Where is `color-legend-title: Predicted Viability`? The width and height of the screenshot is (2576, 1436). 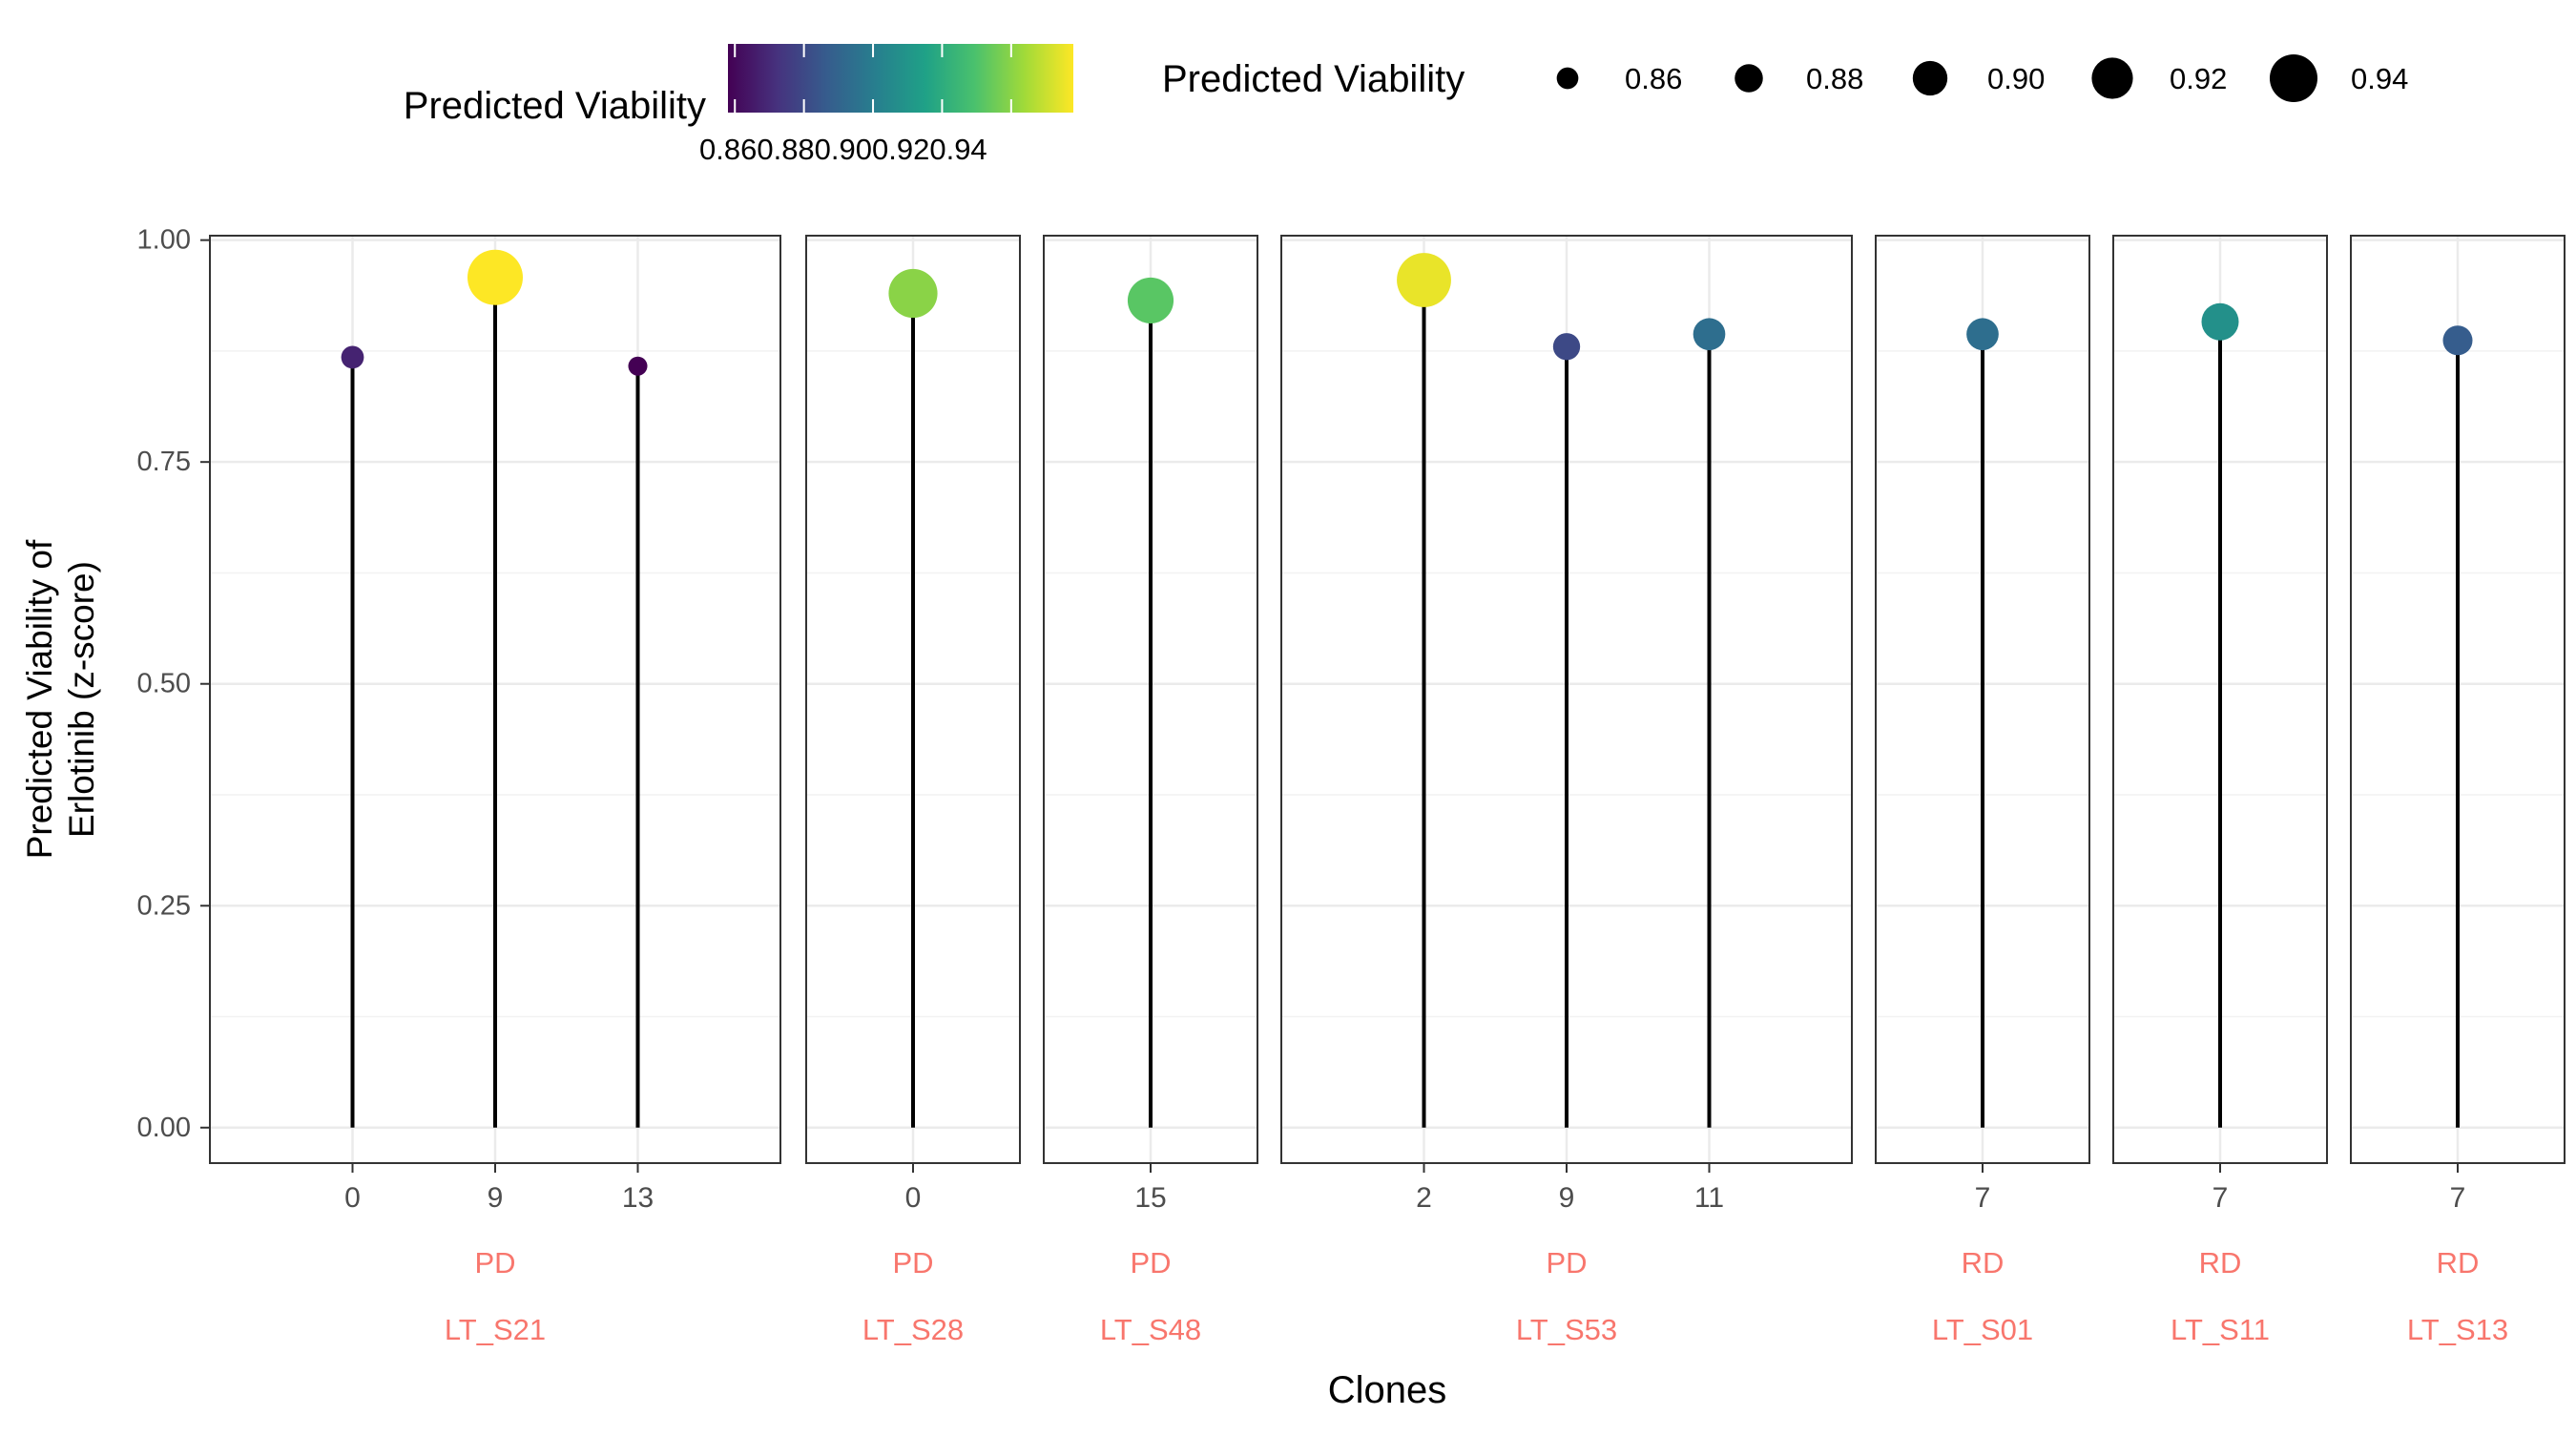 color-legend-title: Predicted Viability is located at coordinates (555, 106).